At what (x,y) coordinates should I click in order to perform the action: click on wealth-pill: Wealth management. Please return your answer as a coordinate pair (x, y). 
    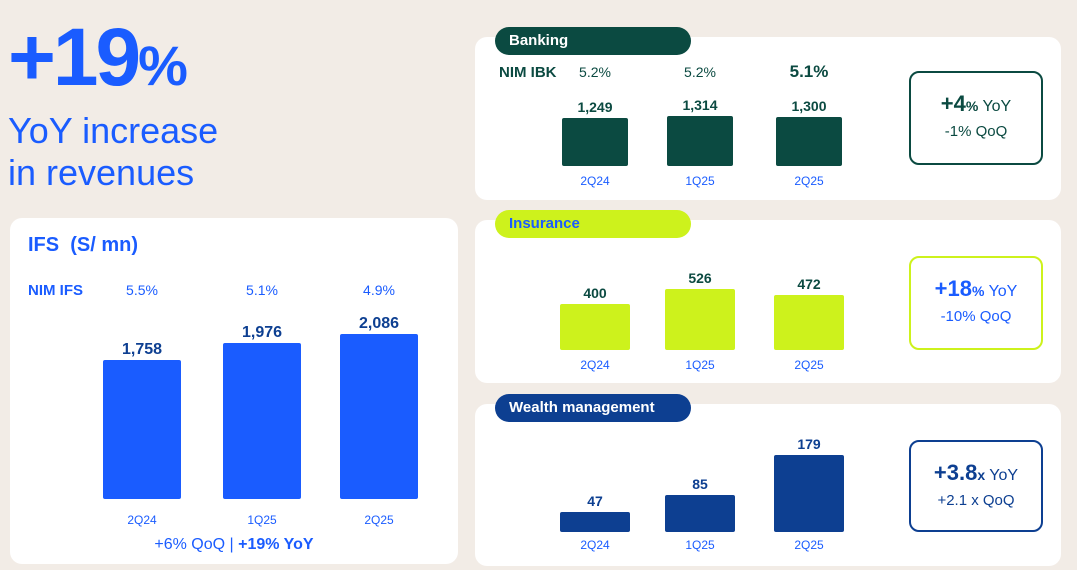
    Looking at the image, I should click on (593, 408).